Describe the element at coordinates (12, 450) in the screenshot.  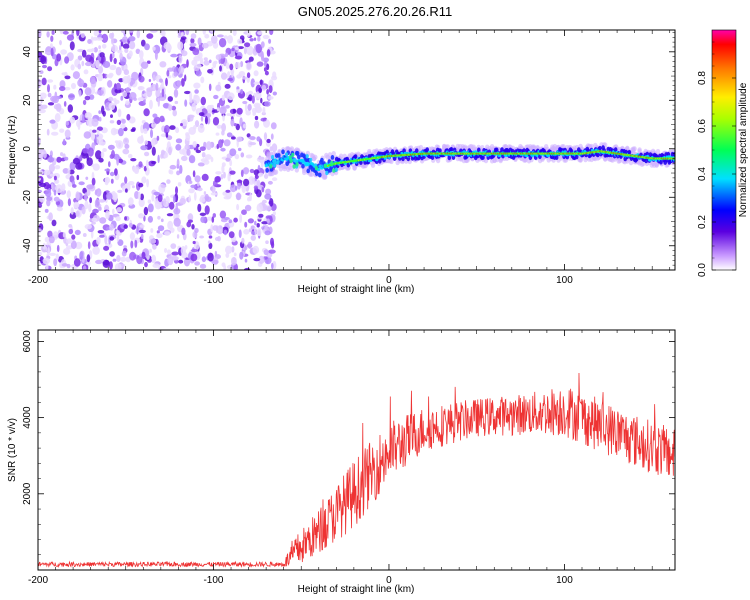
I see `bottom-y-axis-label: SNR (10 * v/v)` at that location.